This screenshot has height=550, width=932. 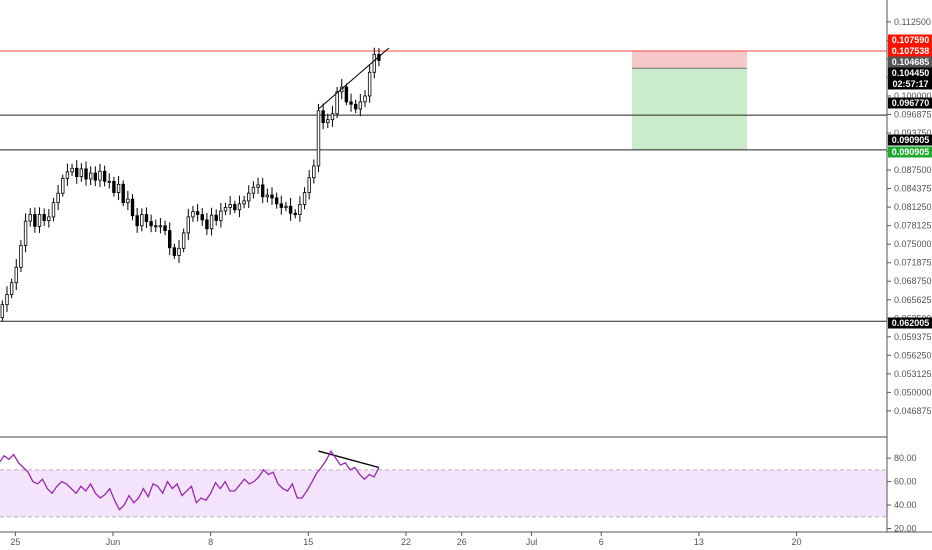 I want to click on rsi-tick-label: 40.00, so click(x=905, y=505).